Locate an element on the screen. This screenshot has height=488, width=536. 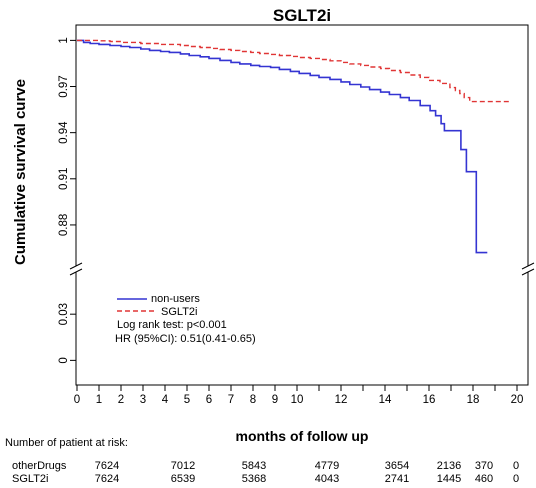
axis-break-left-gap is located at coordinates (76, 269).